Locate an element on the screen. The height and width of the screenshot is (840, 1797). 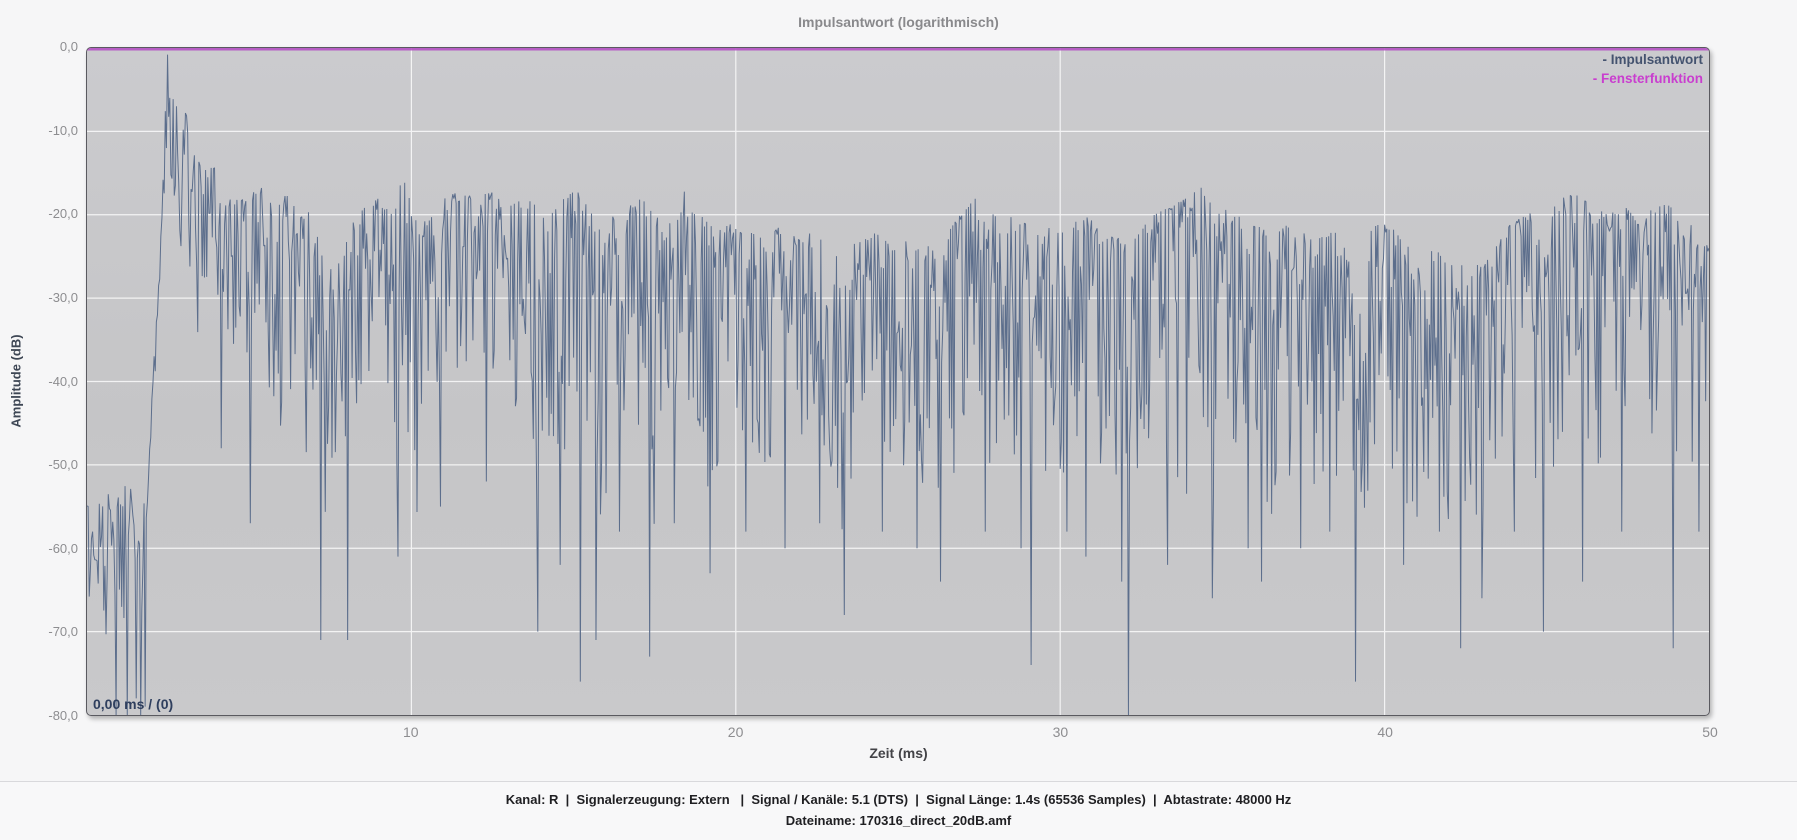
x-tick-label: 20 is located at coordinates (735, 732).